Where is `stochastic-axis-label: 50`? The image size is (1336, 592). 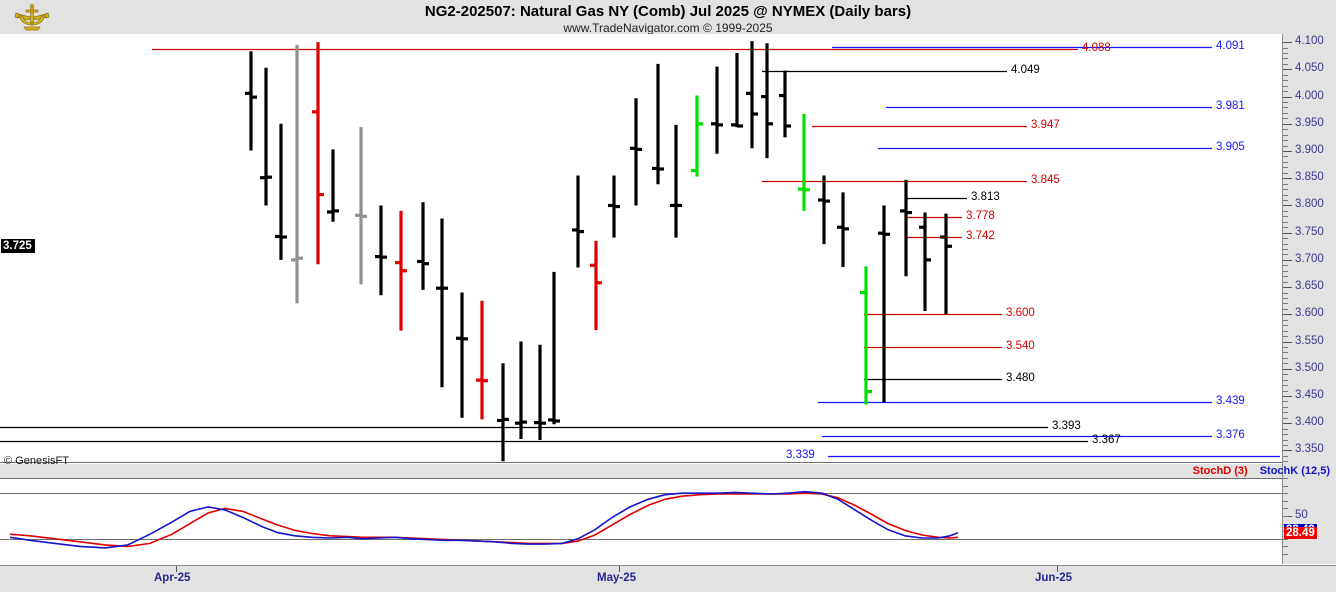 stochastic-axis-label: 50 is located at coordinates (1301, 515).